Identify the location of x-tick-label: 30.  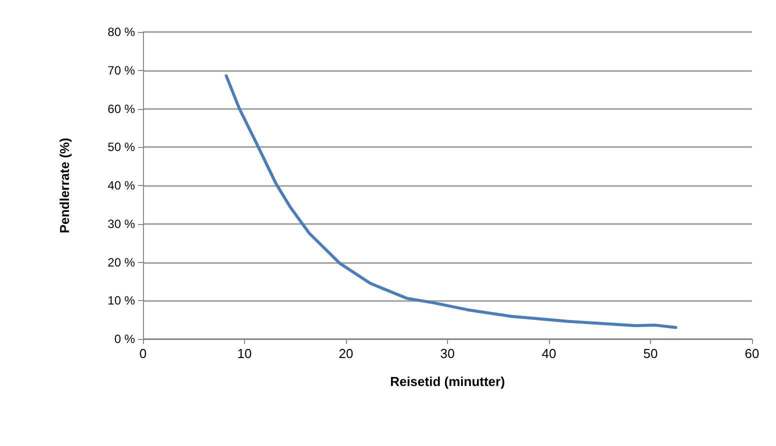
(447, 353).